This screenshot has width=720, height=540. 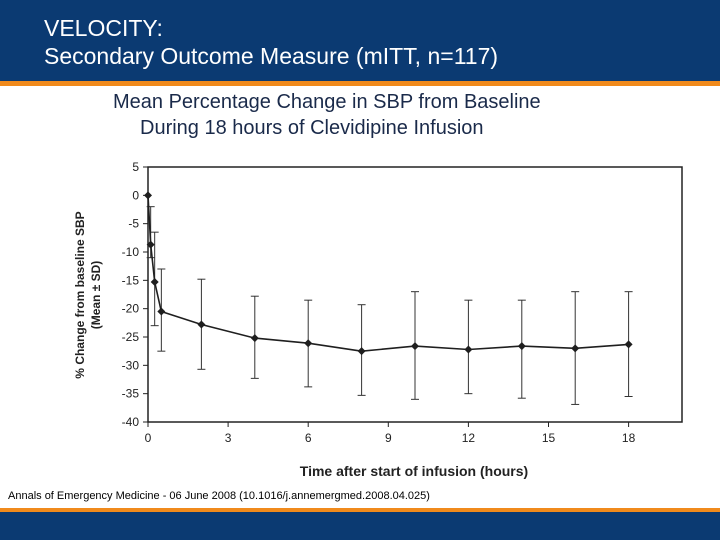 What do you see at coordinates (131, 252) in the screenshot?
I see `y-tick-label: -10` at bounding box center [131, 252].